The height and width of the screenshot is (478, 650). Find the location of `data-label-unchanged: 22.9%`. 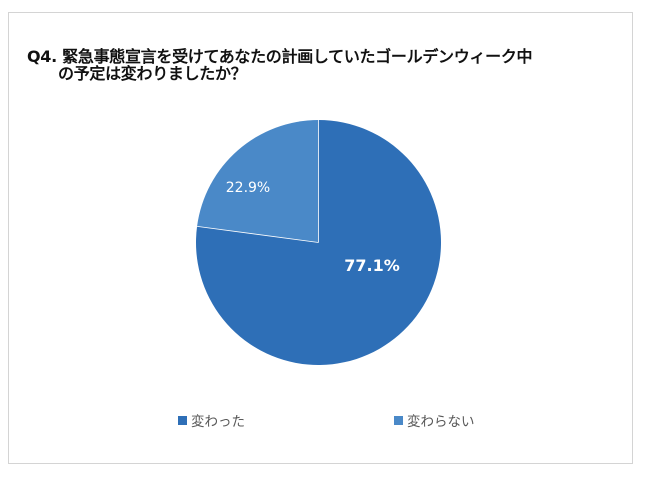

data-label-unchanged: 22.9% is located at coordinates (248, 188).